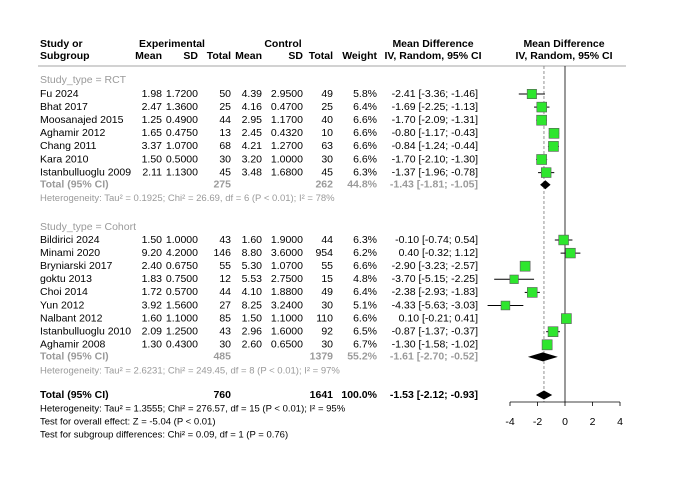 The height and width of the screenshot is (481, 680). I want to click on cell: 15, so click(327, 279).